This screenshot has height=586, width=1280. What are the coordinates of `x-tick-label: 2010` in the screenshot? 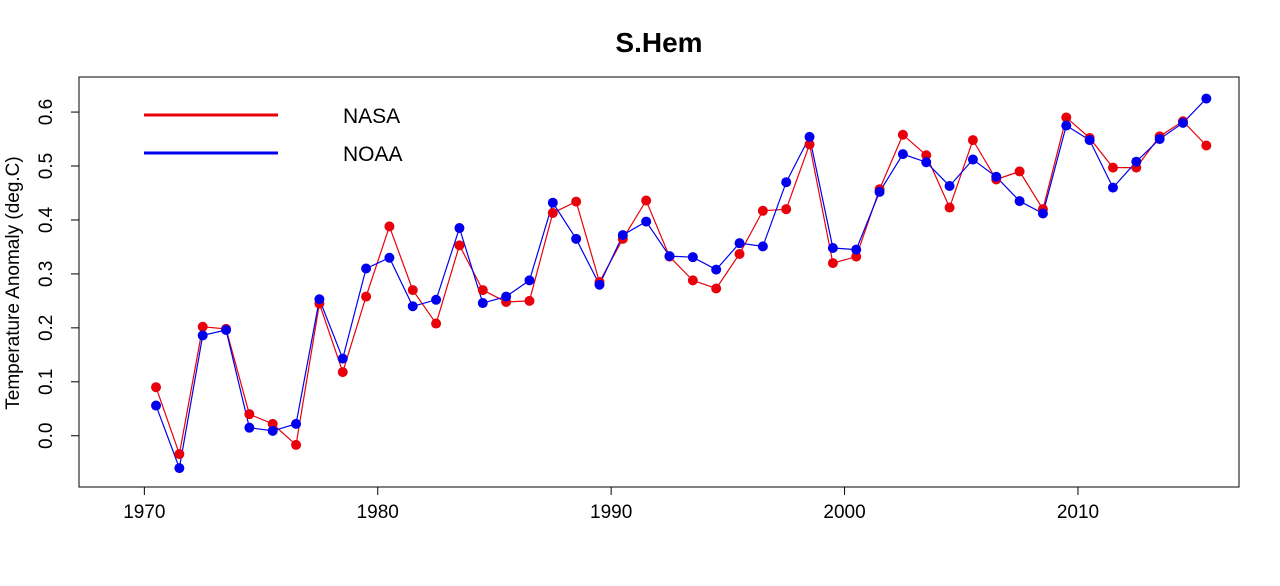 It's located at (1078, 512).